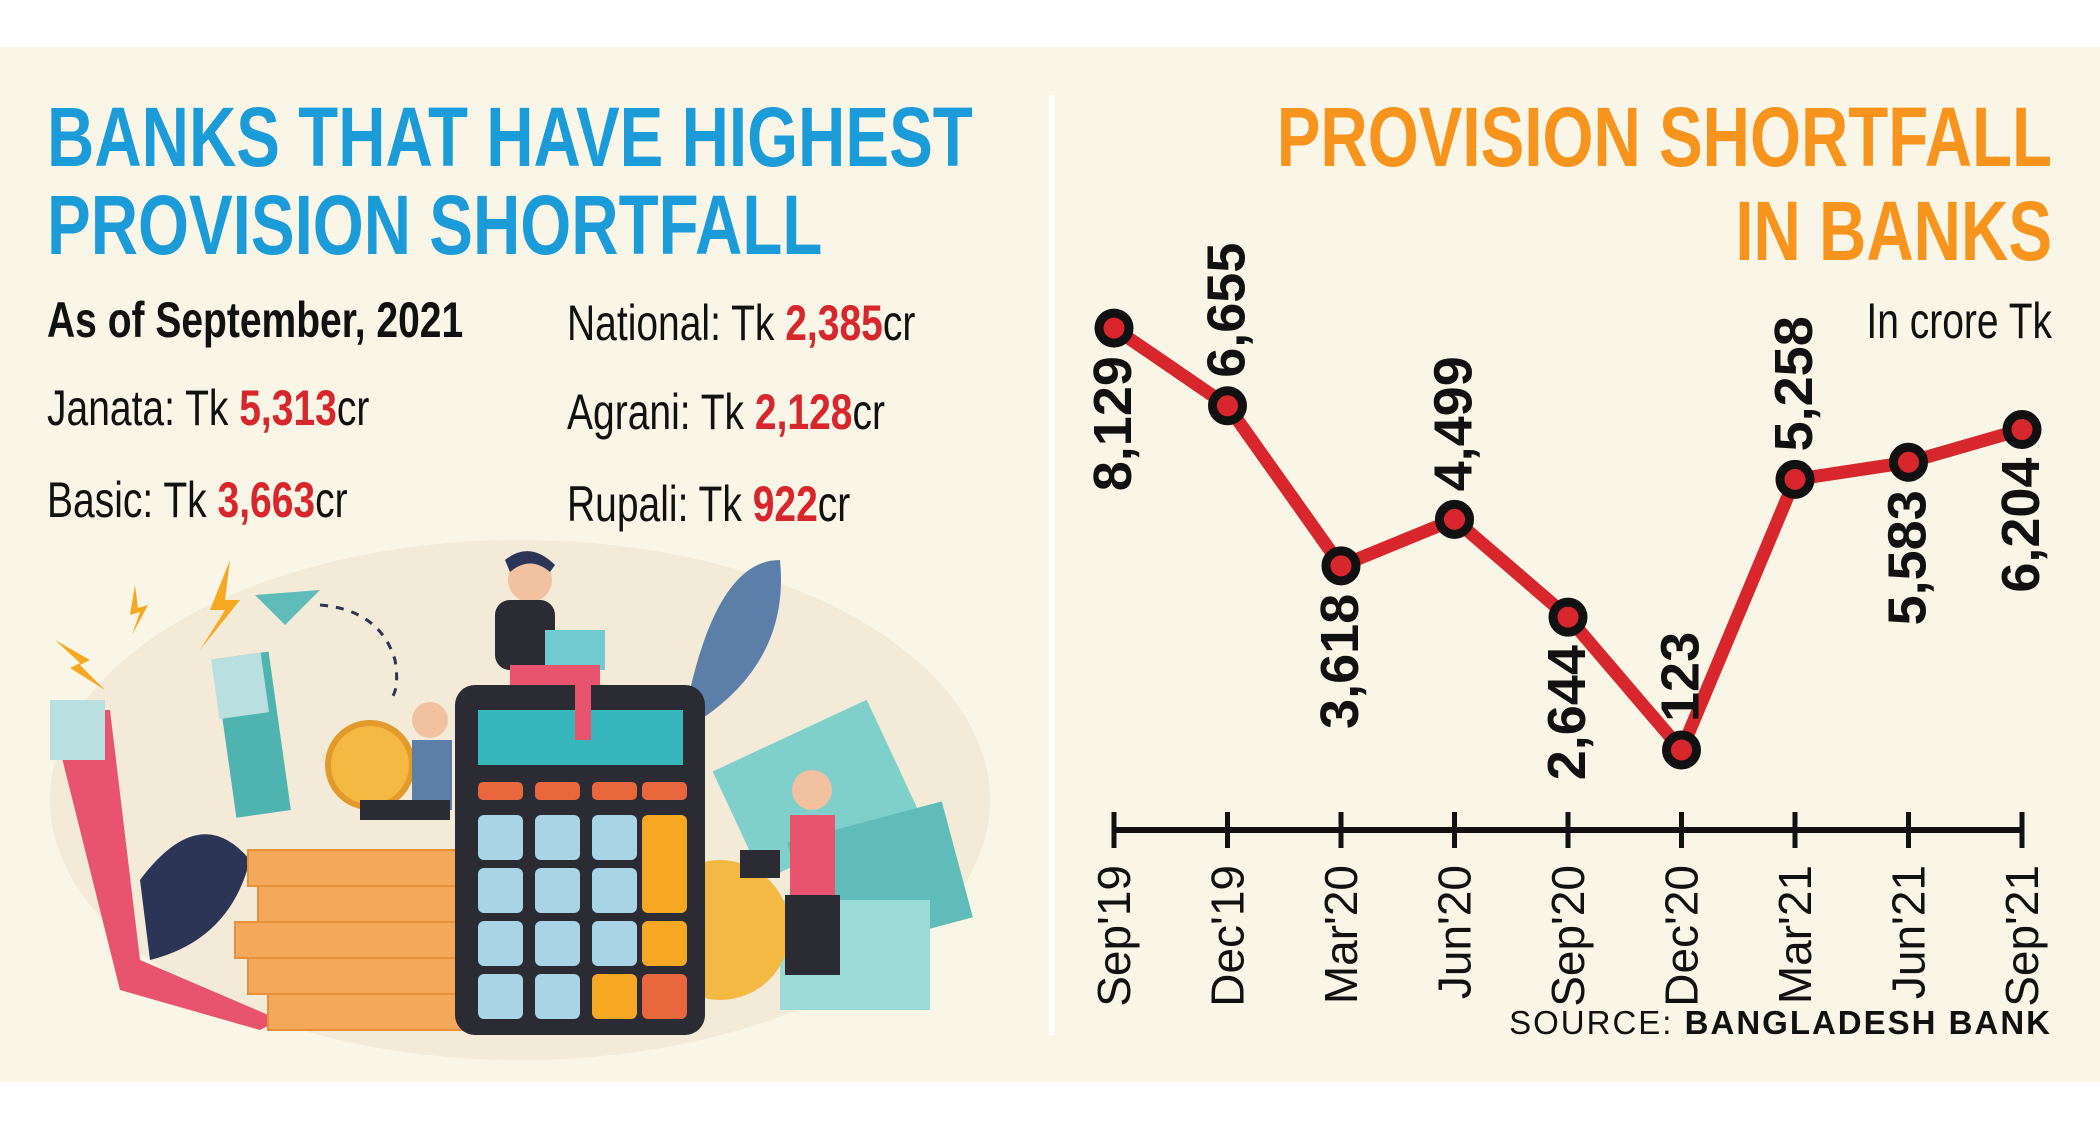  What do you see at coordinates (255, 320) in the screenshot?
I see `as-of-date: As of September, 2021` at bounding box center [255, 320].